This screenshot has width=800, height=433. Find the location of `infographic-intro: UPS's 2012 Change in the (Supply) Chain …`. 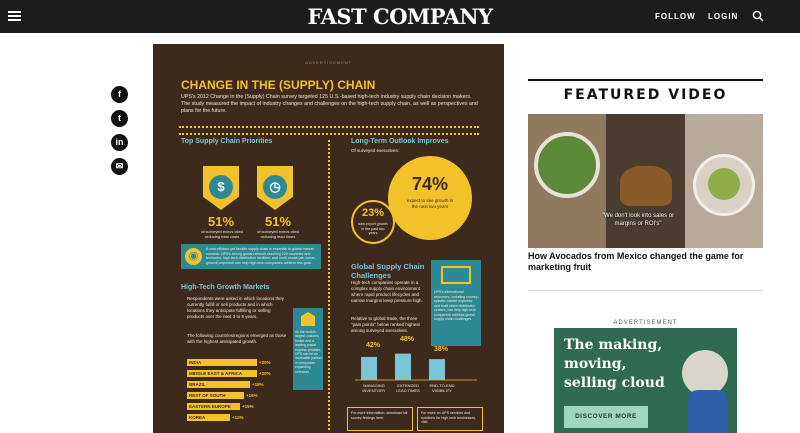

infographic-intro: UPS's 2012 Change in the (Supply) Chain … is located at coordinates (329, 104).